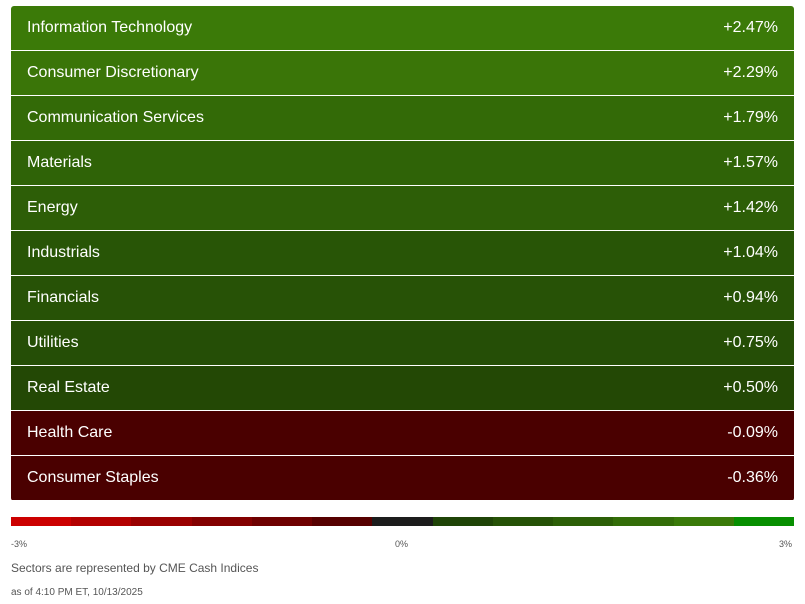 The image size is (805, 604). Describe the element at coordinates (68, 387) in the screenshot. I see `sector-name: Real Estate` at that location.